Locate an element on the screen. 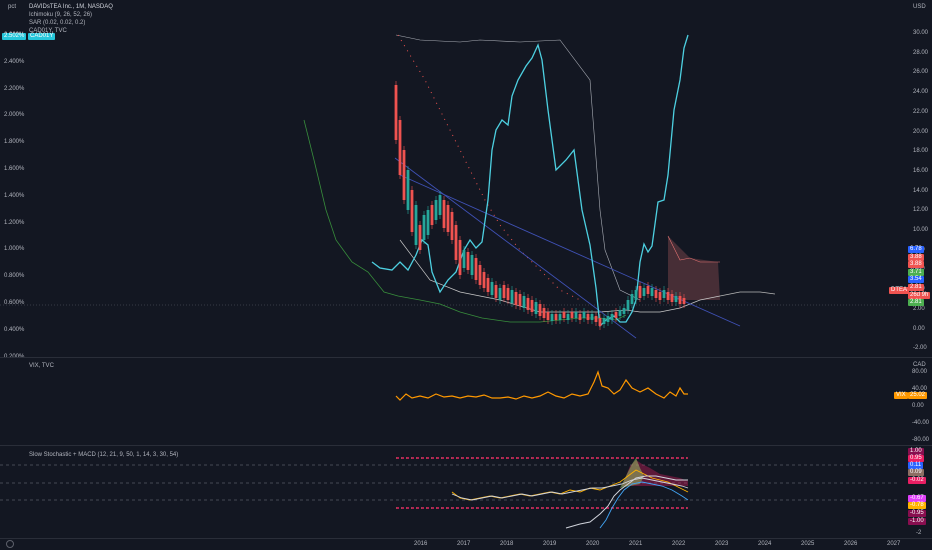 The width and height of the screenshot is (932, 550). vix-legend: VIX, TVC is located at coordinates (41, 366).